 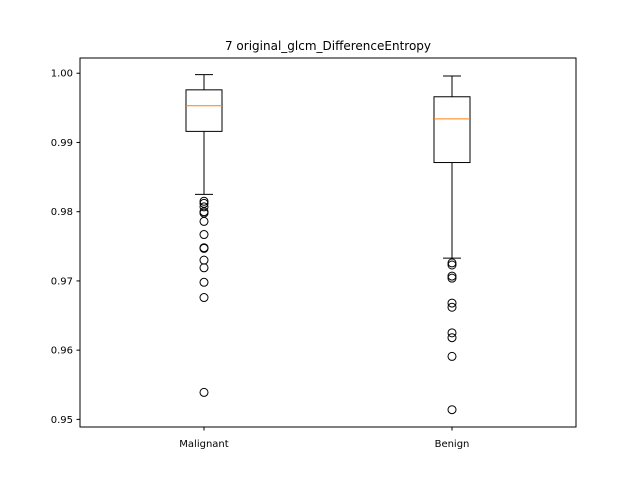 What do you see at coordinates (328, 46) in the screenshot?
I see `chart-title: 7 original_glcm_DifferenceEntropy` at bounding box center [328, 46].